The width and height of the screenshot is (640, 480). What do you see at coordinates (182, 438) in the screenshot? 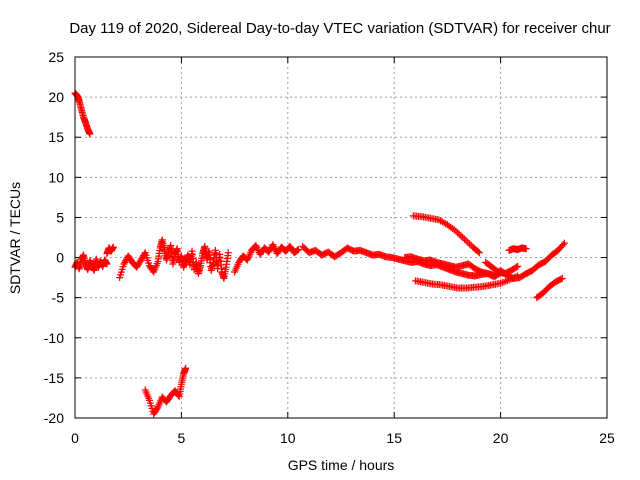
I see `x-tick-label: 5` at bounding box center [182, 438].